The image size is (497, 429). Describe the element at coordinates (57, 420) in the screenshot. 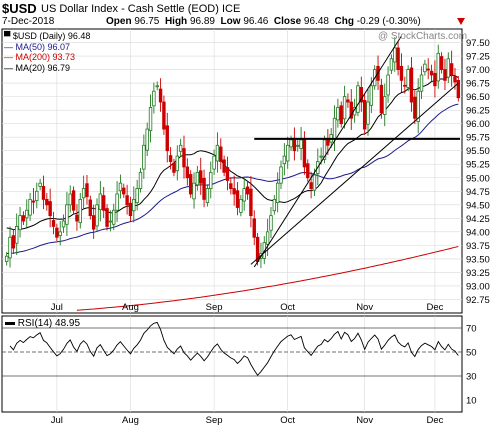

I see `rsi-month-label: Jul` at that location.